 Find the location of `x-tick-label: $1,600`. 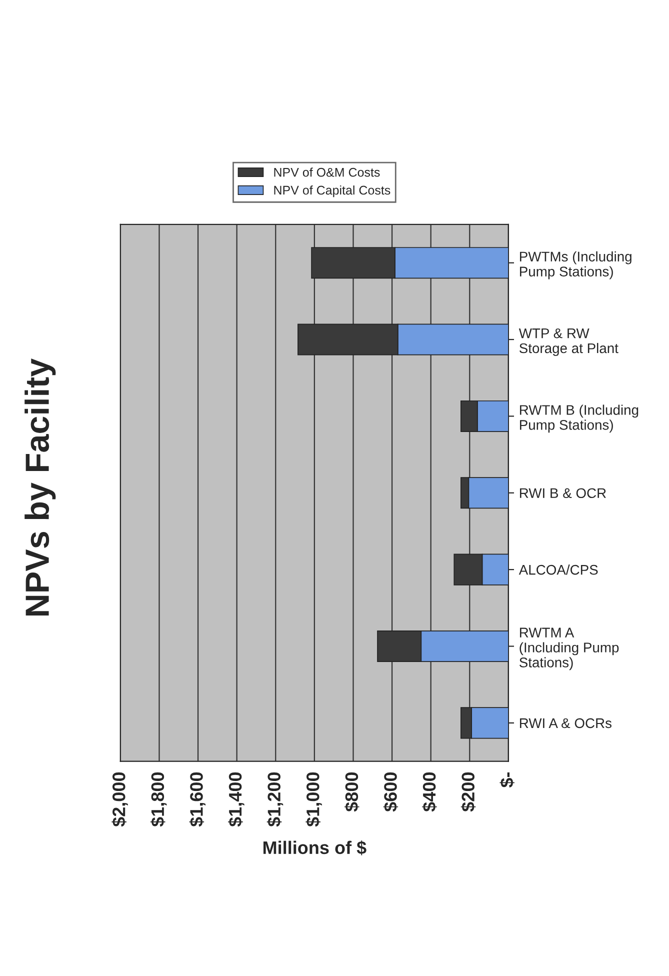

x-tick-label: $1,600 is located at coordinates (197, 799).